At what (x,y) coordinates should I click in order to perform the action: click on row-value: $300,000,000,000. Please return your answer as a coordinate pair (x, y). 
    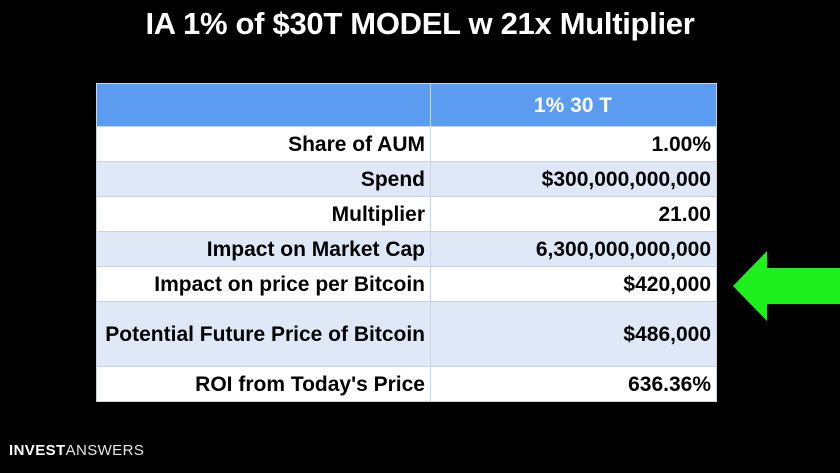
    Looking at the image, I should click on (573, 179).